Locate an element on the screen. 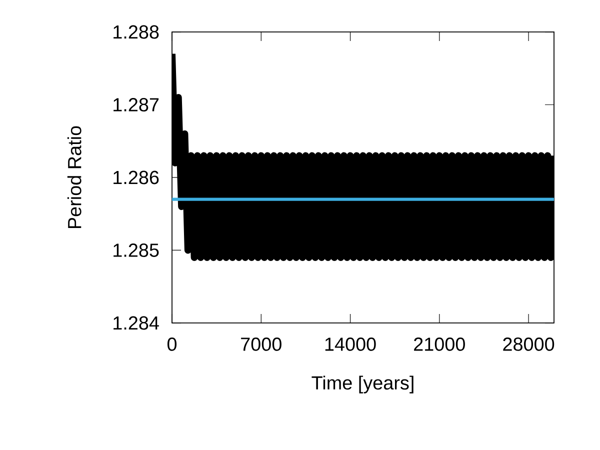  x-tick-label: 21000 is located at coordinates (439, 344).